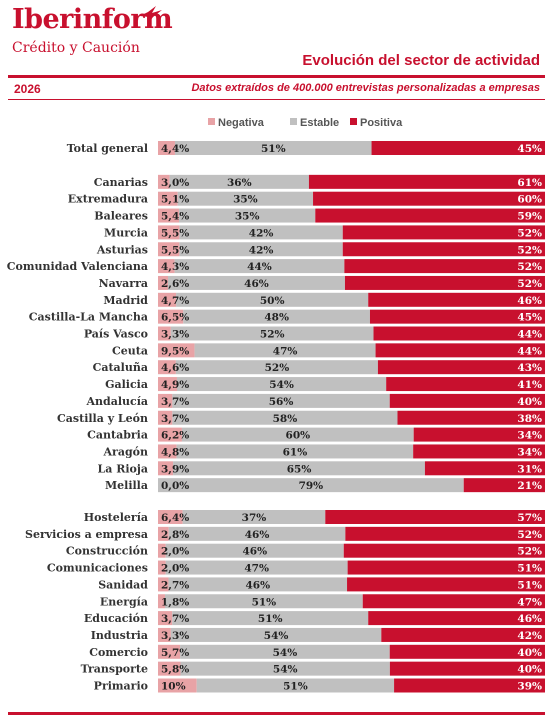 This screenshot has width=552, height=720. Describe the element at coordinates (529, 518) in the screenshot. I see `value-positiva: 57%` at that location.